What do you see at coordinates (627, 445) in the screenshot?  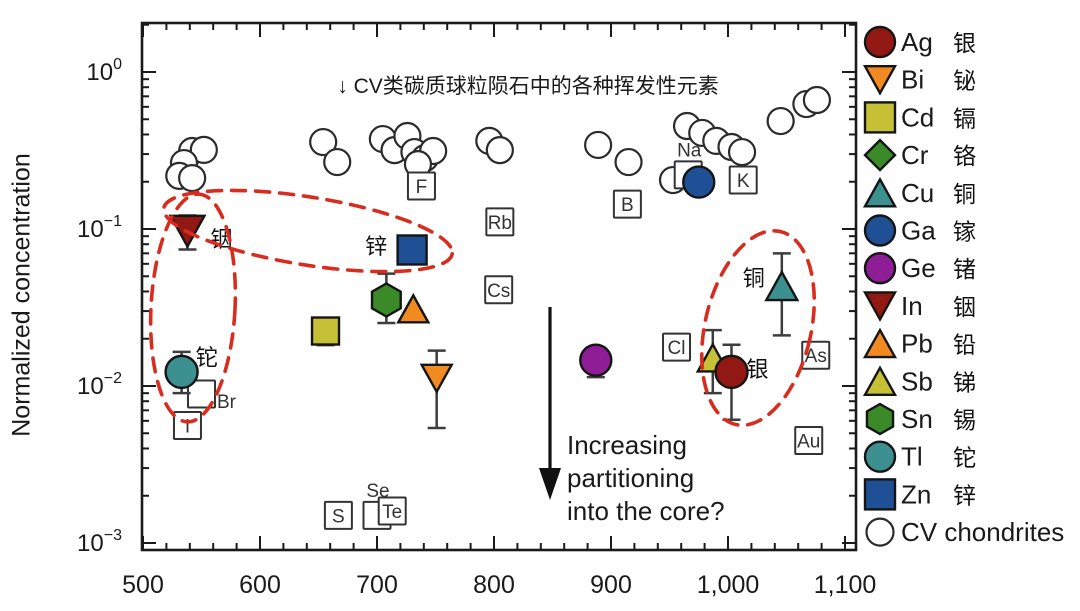 I see `note-line-1: Increasing` at bounding box center [627, 445].